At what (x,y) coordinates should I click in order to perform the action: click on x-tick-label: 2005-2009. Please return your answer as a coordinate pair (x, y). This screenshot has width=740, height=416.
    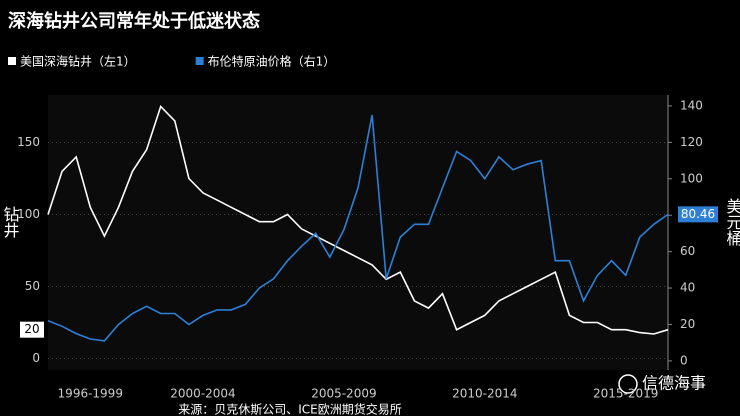
    Looking at the image, I should click on (343, 394).